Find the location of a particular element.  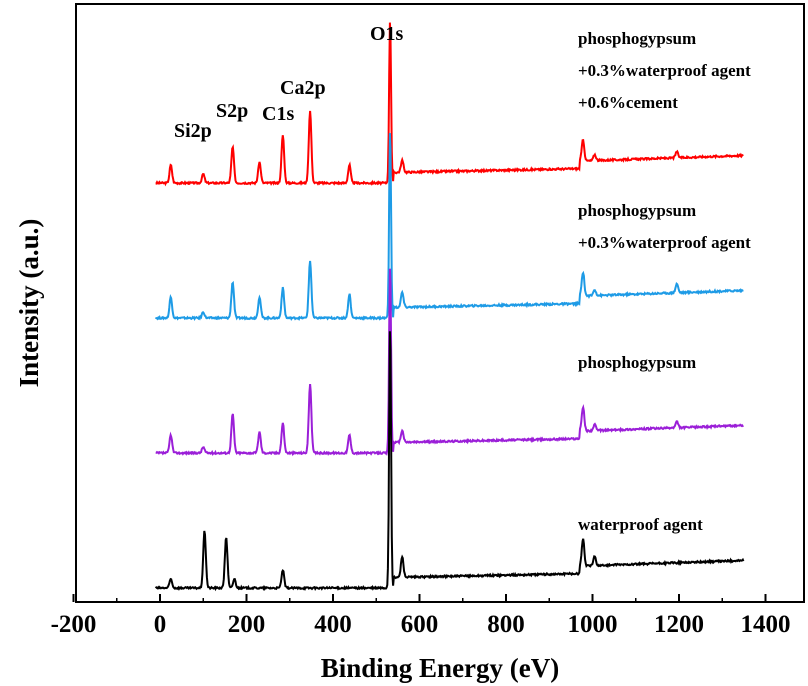

x-tick-label: 1200 is located at coordinates (679, 624).